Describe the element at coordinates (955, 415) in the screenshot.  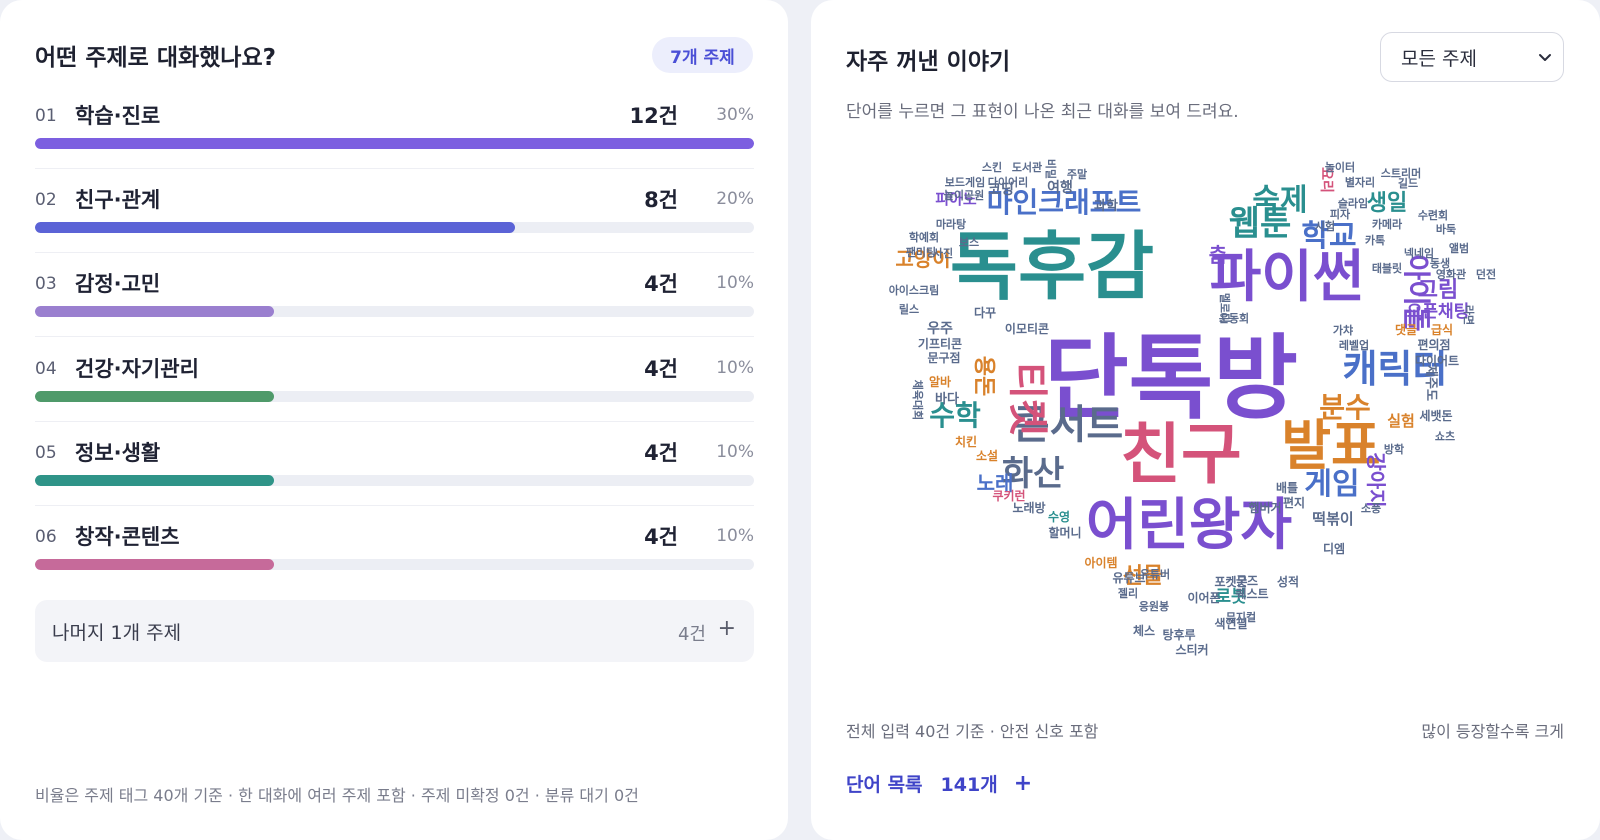
I see `cloud-word: 수학` at that location.